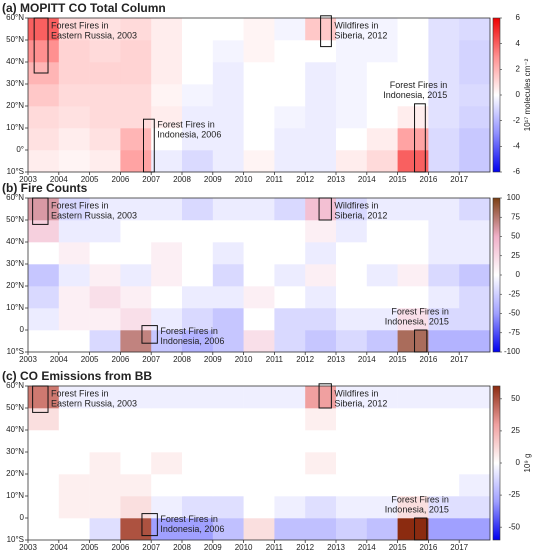  What do you see at coordinates (151, 359) in the screenshot?
I see `x-tick-label: 2007` at bounding box center [151, 359].